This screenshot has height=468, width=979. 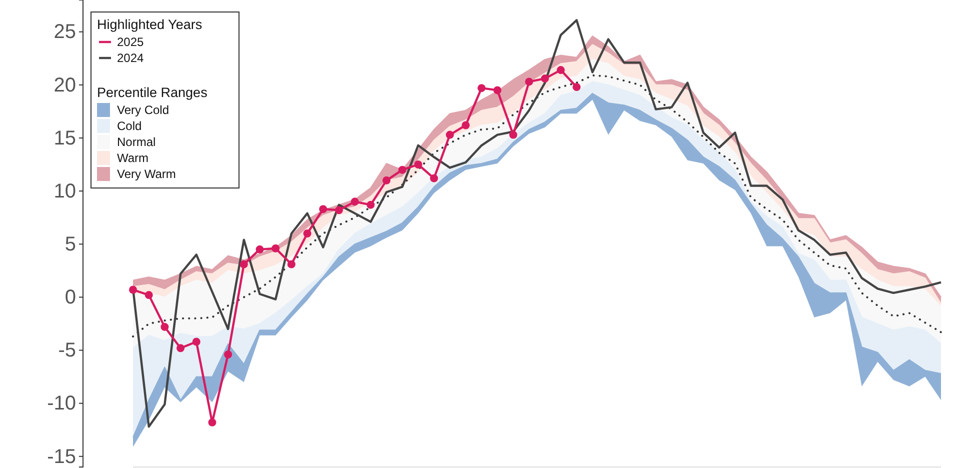 What do you see at coordinates (146, 174) in the screenshot?
I see `legend-label: Very Warm` at bounding box center [146, 174].